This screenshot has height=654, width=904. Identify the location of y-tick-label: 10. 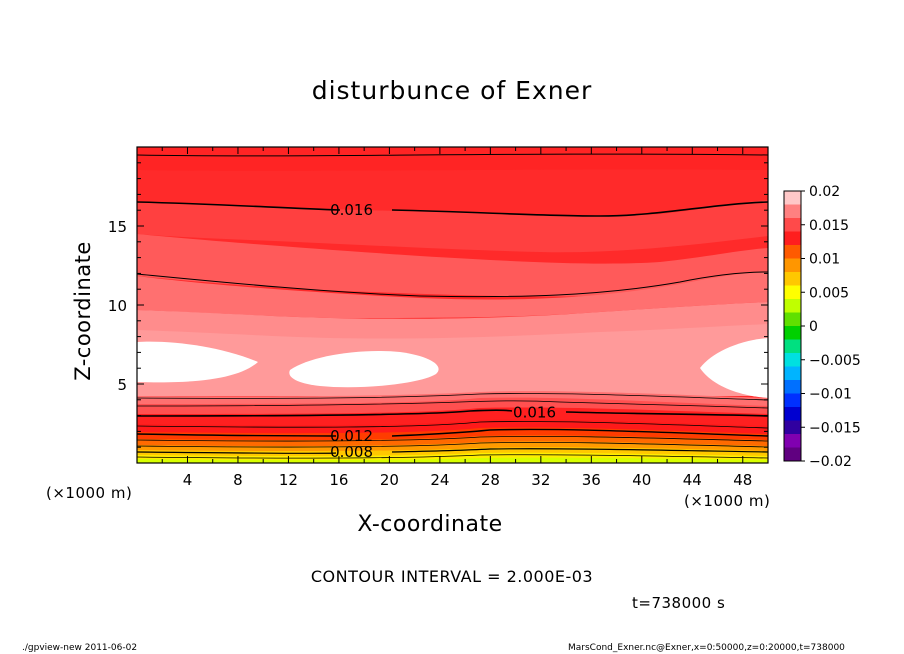
(117, 306).